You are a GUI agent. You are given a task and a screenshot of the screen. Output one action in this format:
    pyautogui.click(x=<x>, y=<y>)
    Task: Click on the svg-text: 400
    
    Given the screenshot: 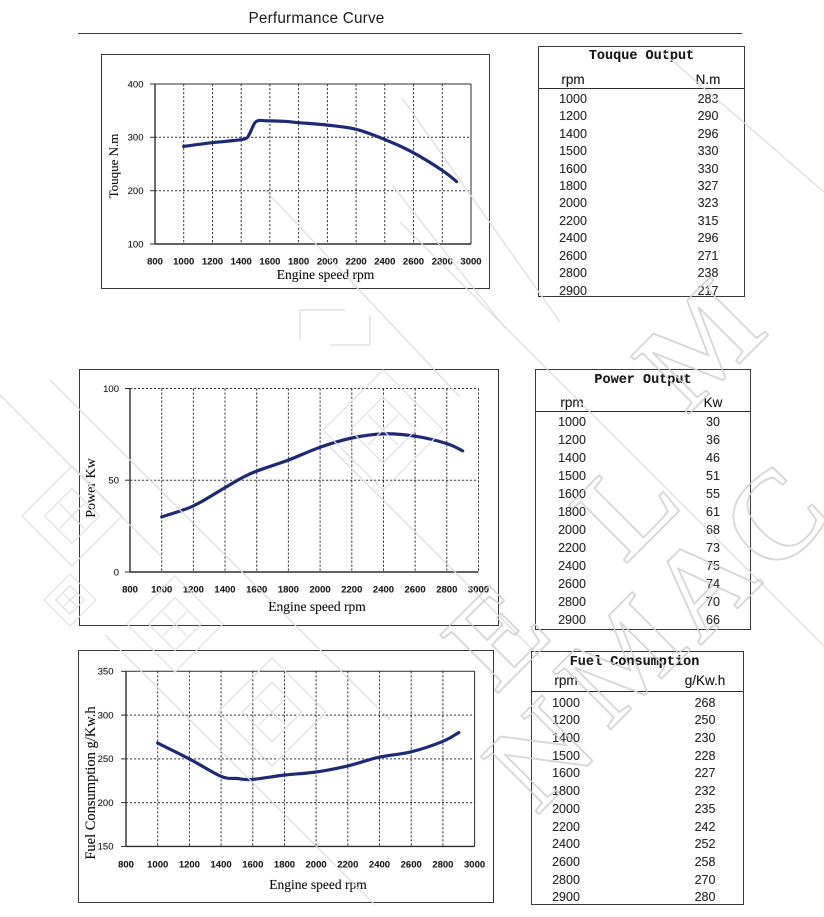 What is the action you would take?
    pyautogui.click(x=136, y=84)
    